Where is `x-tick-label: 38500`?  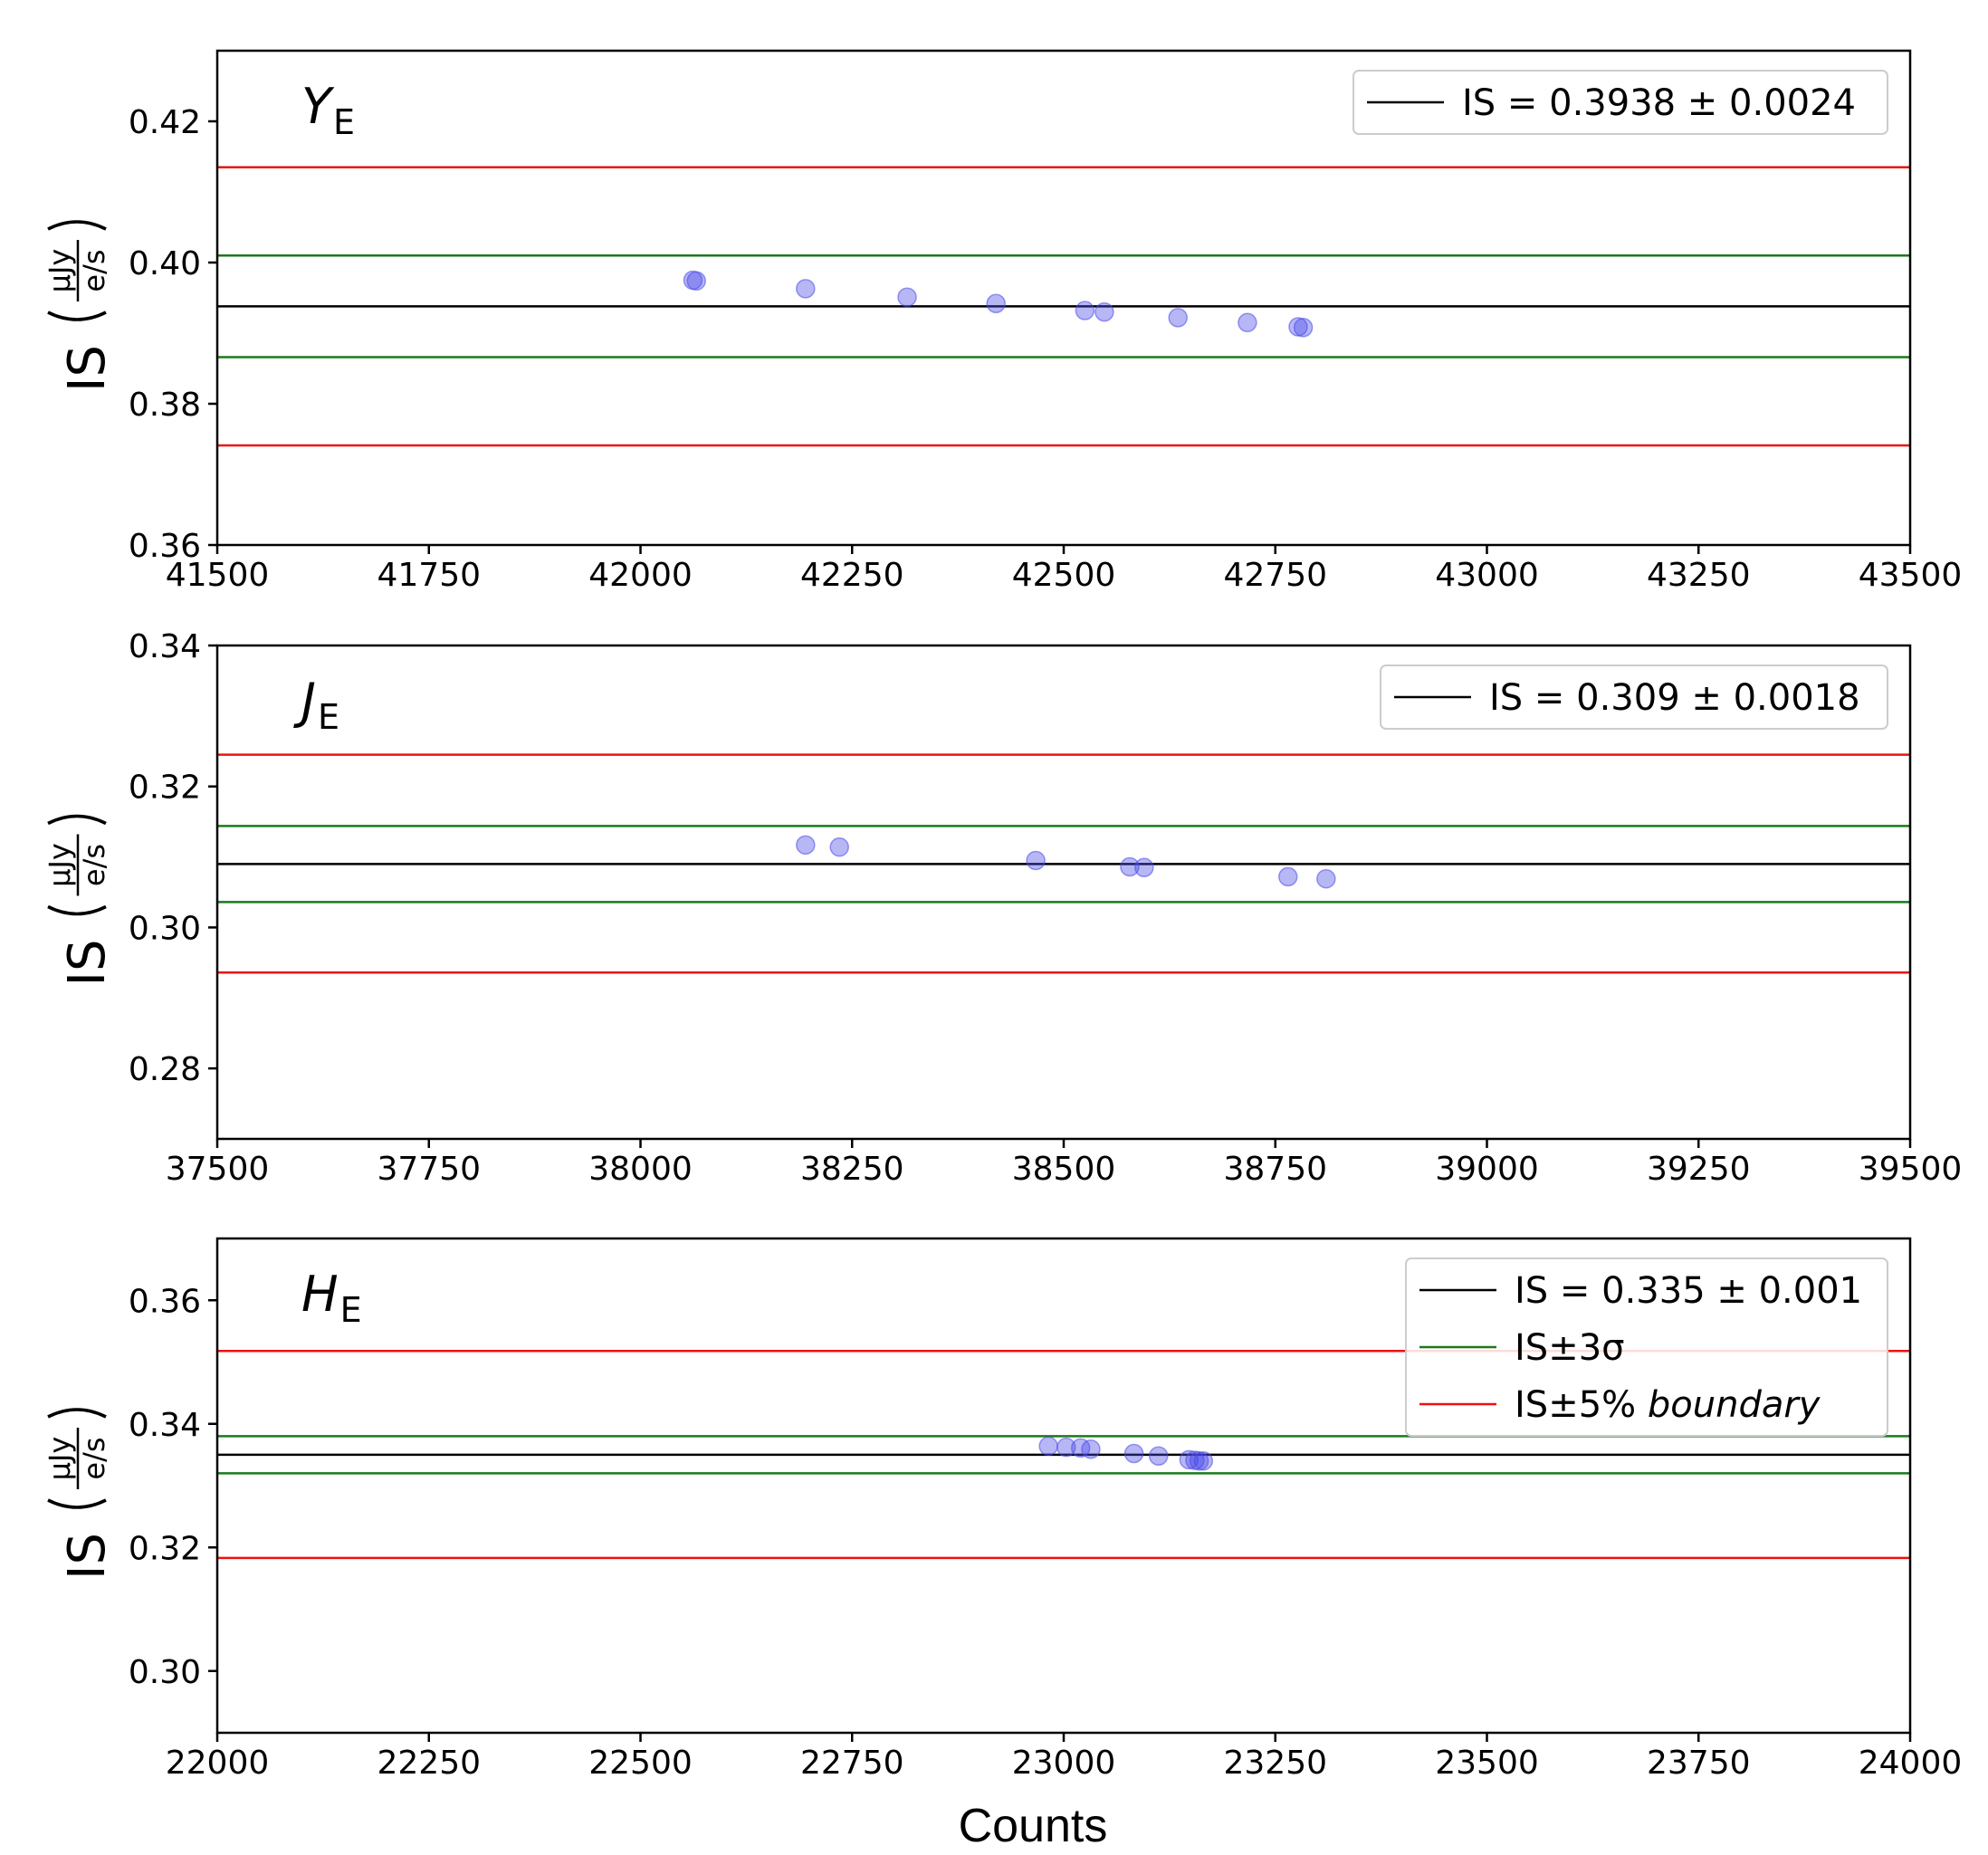
x-tick-label: 38500 is located at coordinates (1064, 1169).